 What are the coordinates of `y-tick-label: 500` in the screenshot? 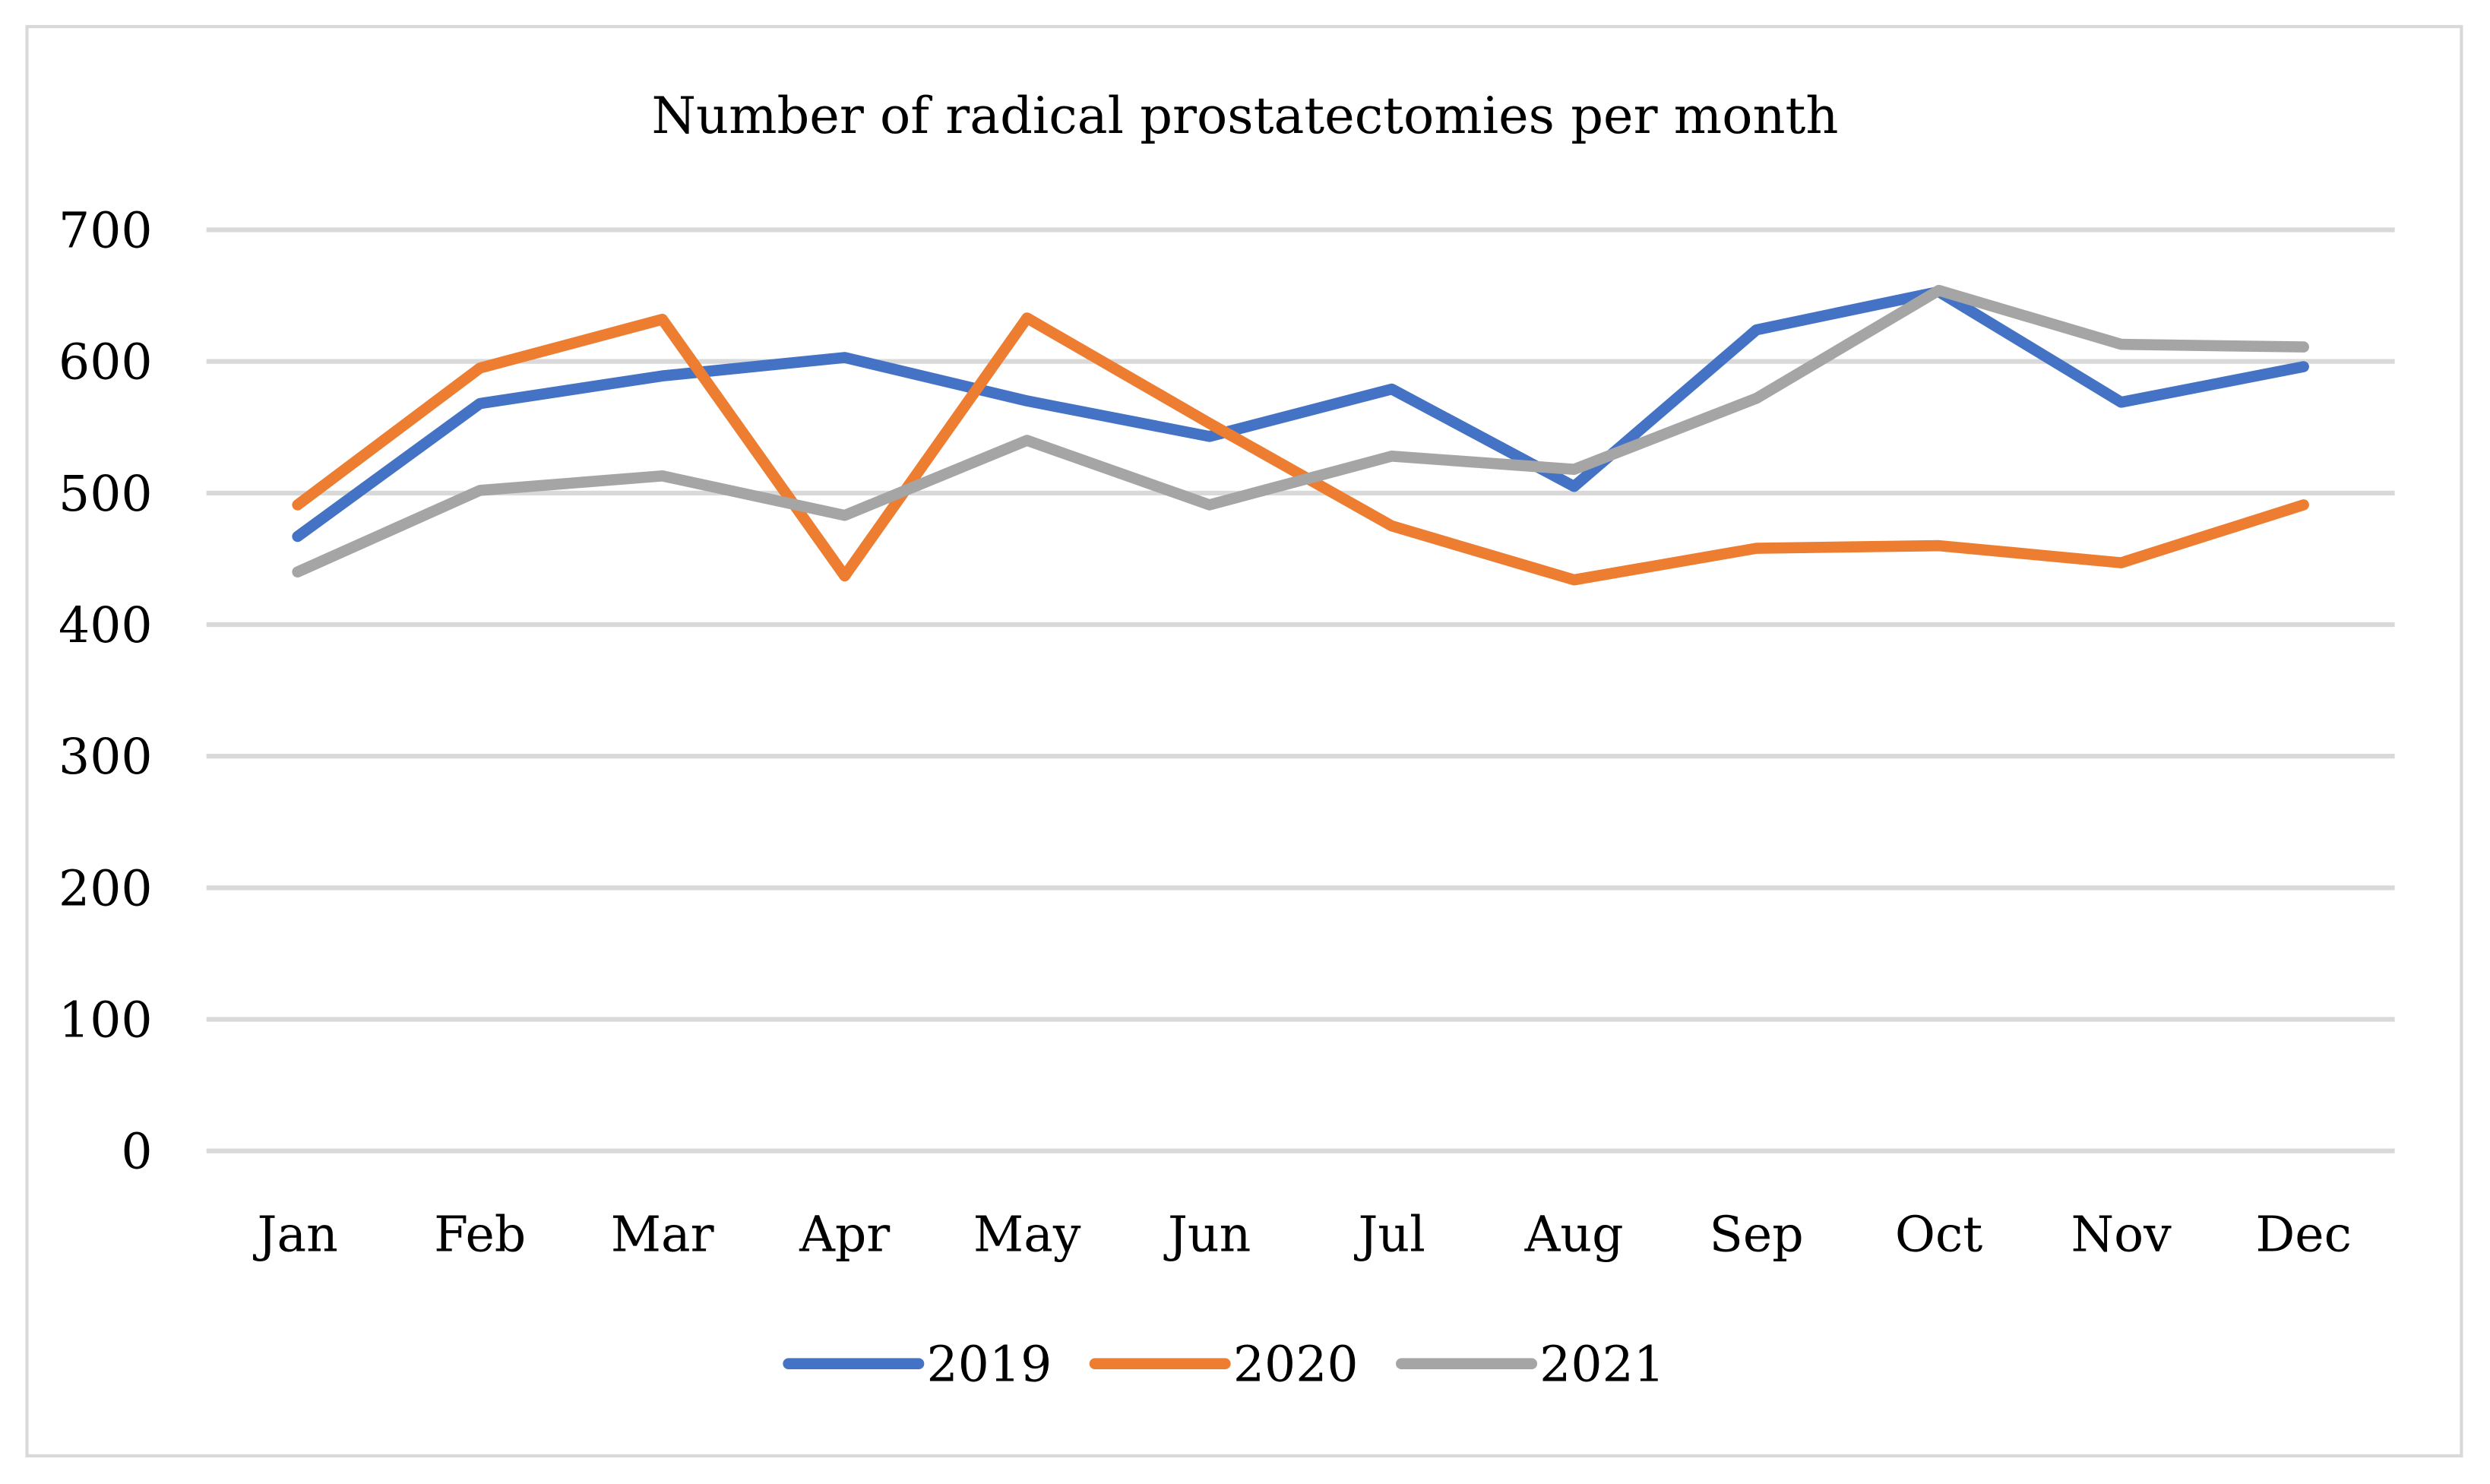 It's located at (106, 495).